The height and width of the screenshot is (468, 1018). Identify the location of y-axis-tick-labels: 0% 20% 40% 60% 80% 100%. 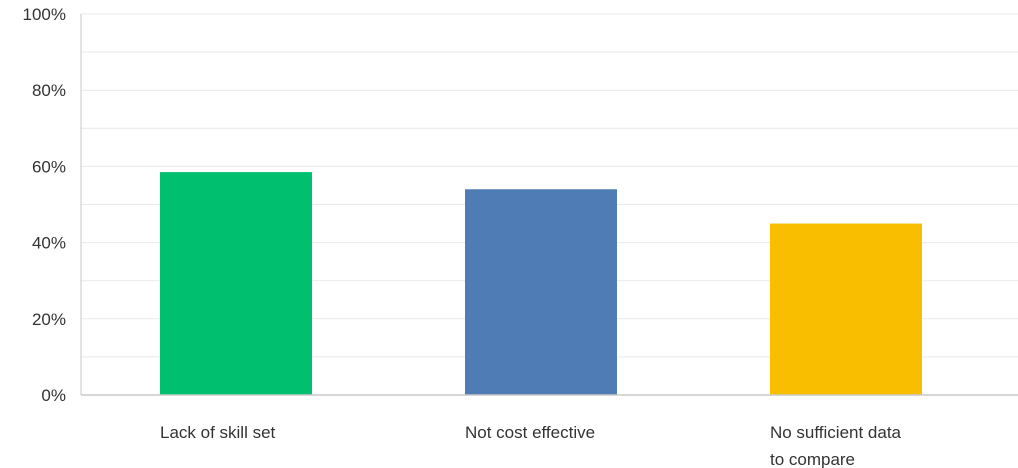
(44, 205).